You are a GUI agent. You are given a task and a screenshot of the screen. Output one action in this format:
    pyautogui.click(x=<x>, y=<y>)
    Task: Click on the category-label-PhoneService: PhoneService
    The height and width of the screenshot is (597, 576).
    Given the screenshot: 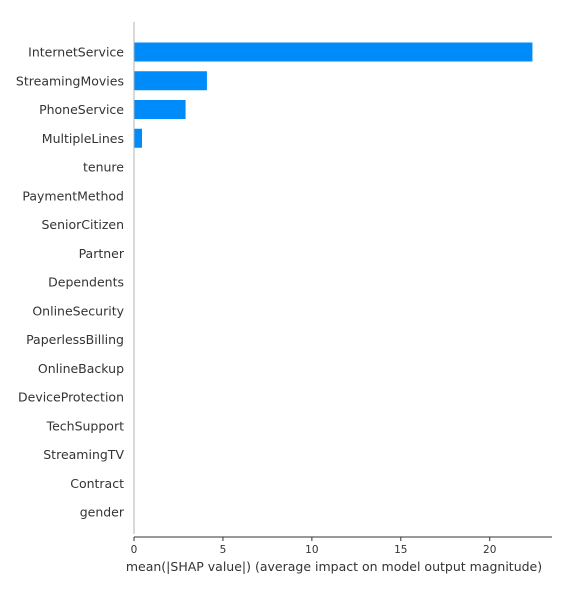 What is the action you would take?
    pyautogui.click(x=81, y=109)
    